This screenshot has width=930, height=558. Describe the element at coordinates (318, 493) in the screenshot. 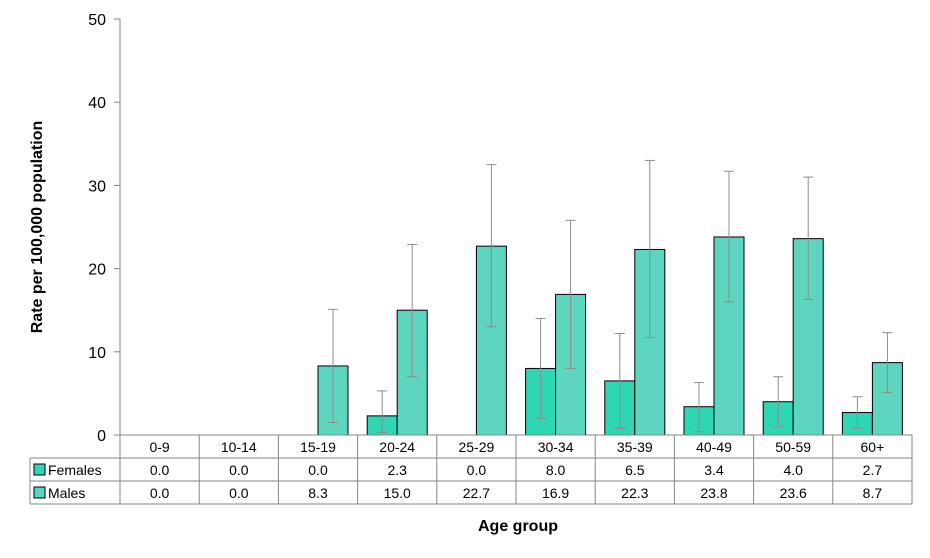

I see `data-label: 8.3` at that location.